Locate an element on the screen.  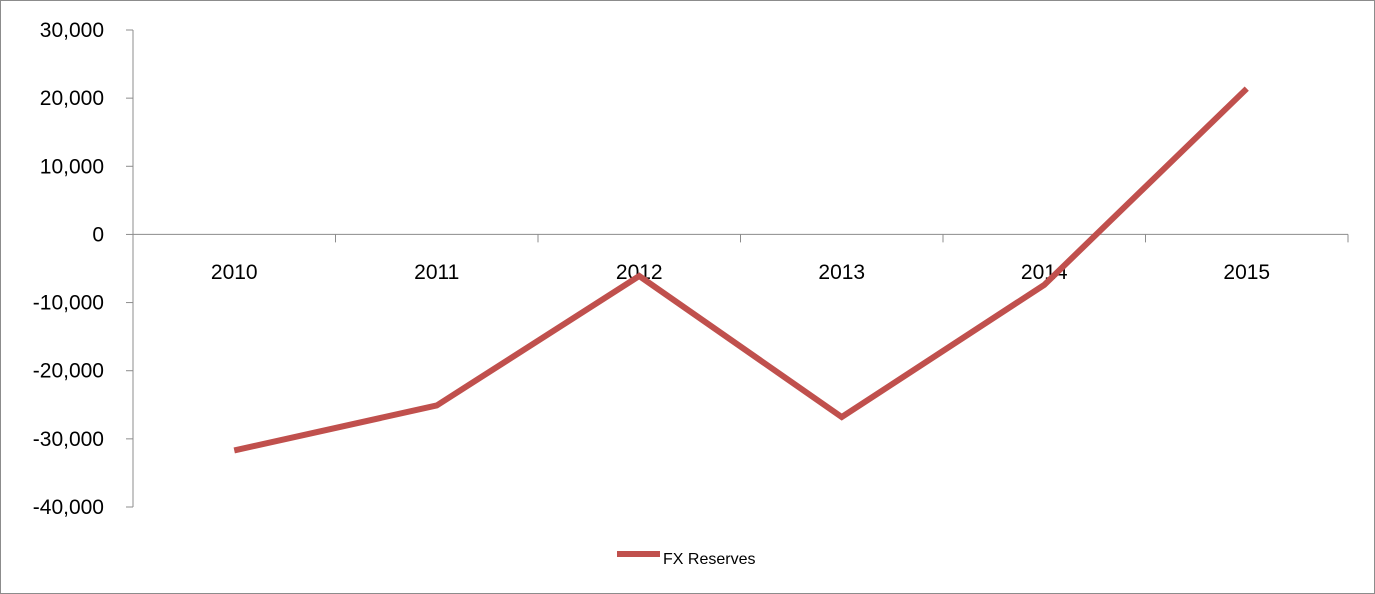
y-tick-label: -10,000 is located at coordinates (68, 303).